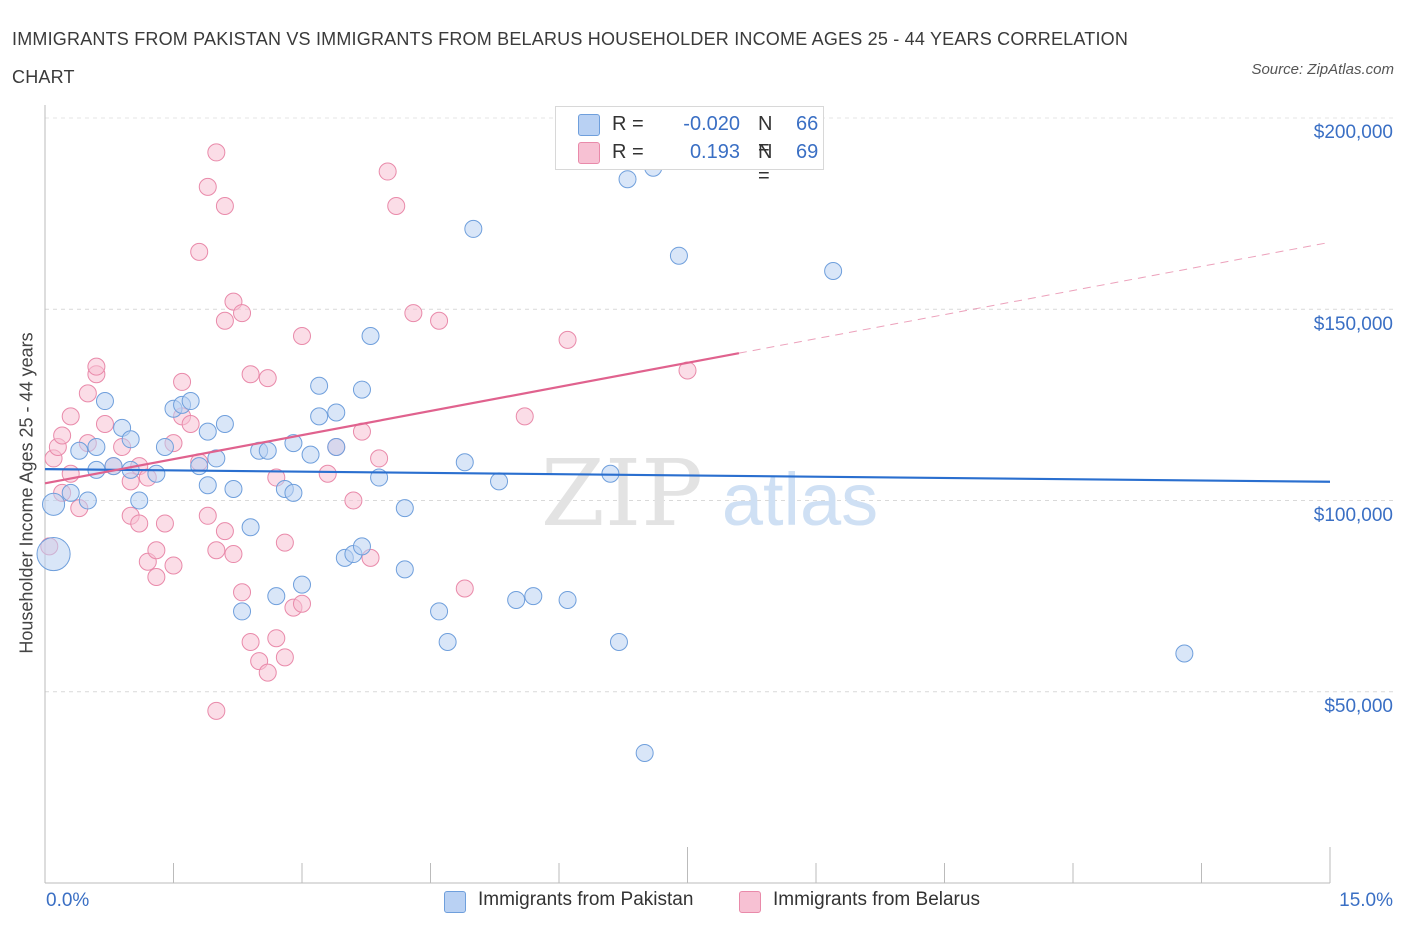 The width and height of the screenshot is (1406, 930). I want to click on r-value-pakistan: -0.020, so click(711, 124).